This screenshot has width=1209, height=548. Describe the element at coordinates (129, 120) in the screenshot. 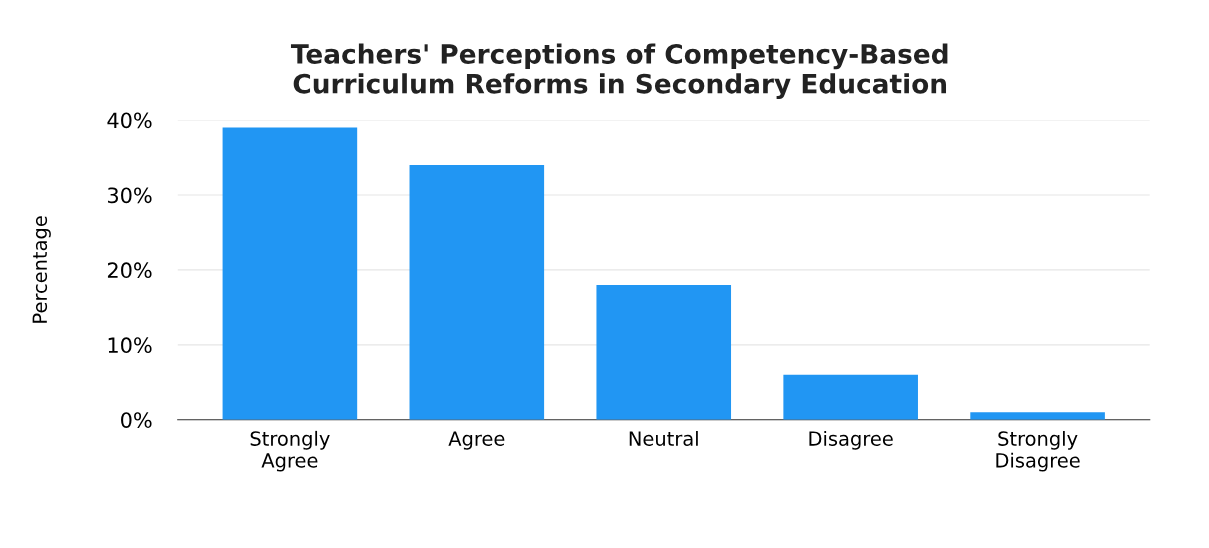

I see `y-tick-label: 40%` at that location.